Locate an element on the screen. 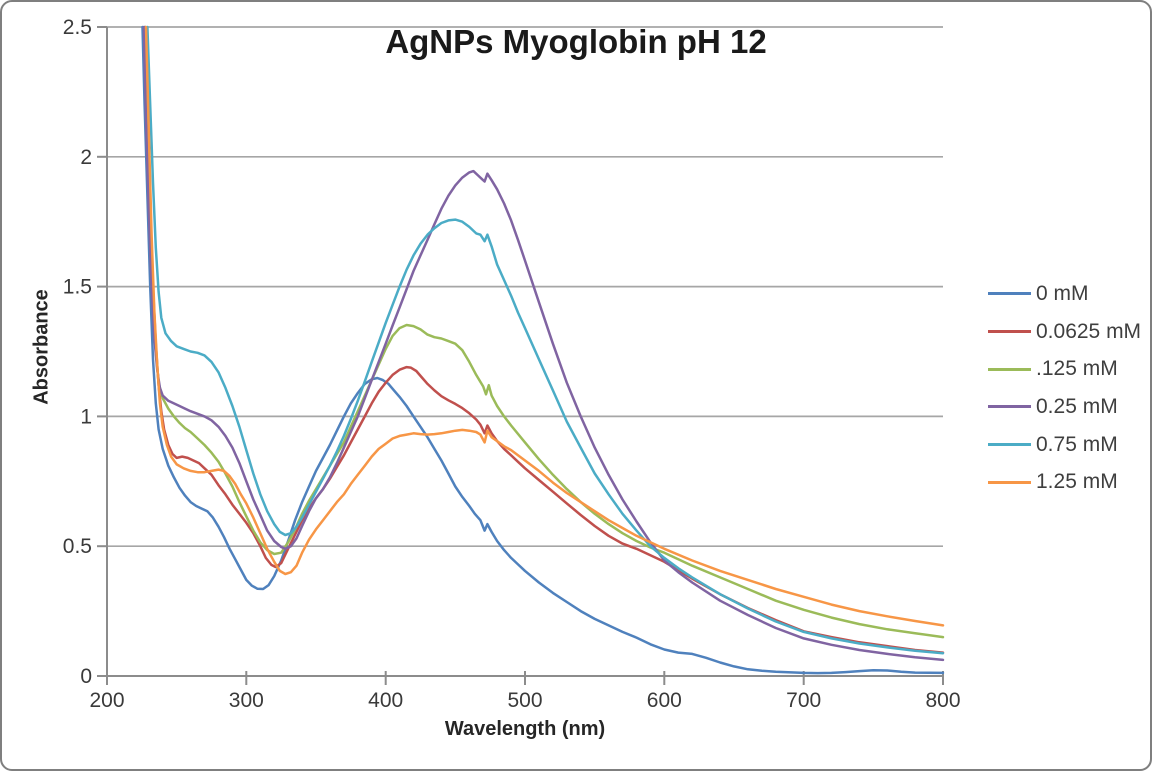 The height and width of the screenshot is (771, 1152). y-tick-label-0: 0 is located at coordinates (86, 676).